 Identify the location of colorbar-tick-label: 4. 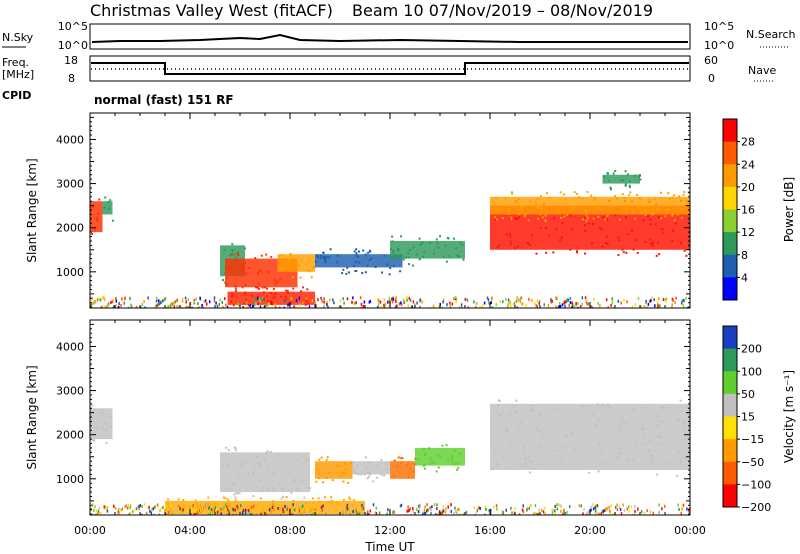
(744, 277).